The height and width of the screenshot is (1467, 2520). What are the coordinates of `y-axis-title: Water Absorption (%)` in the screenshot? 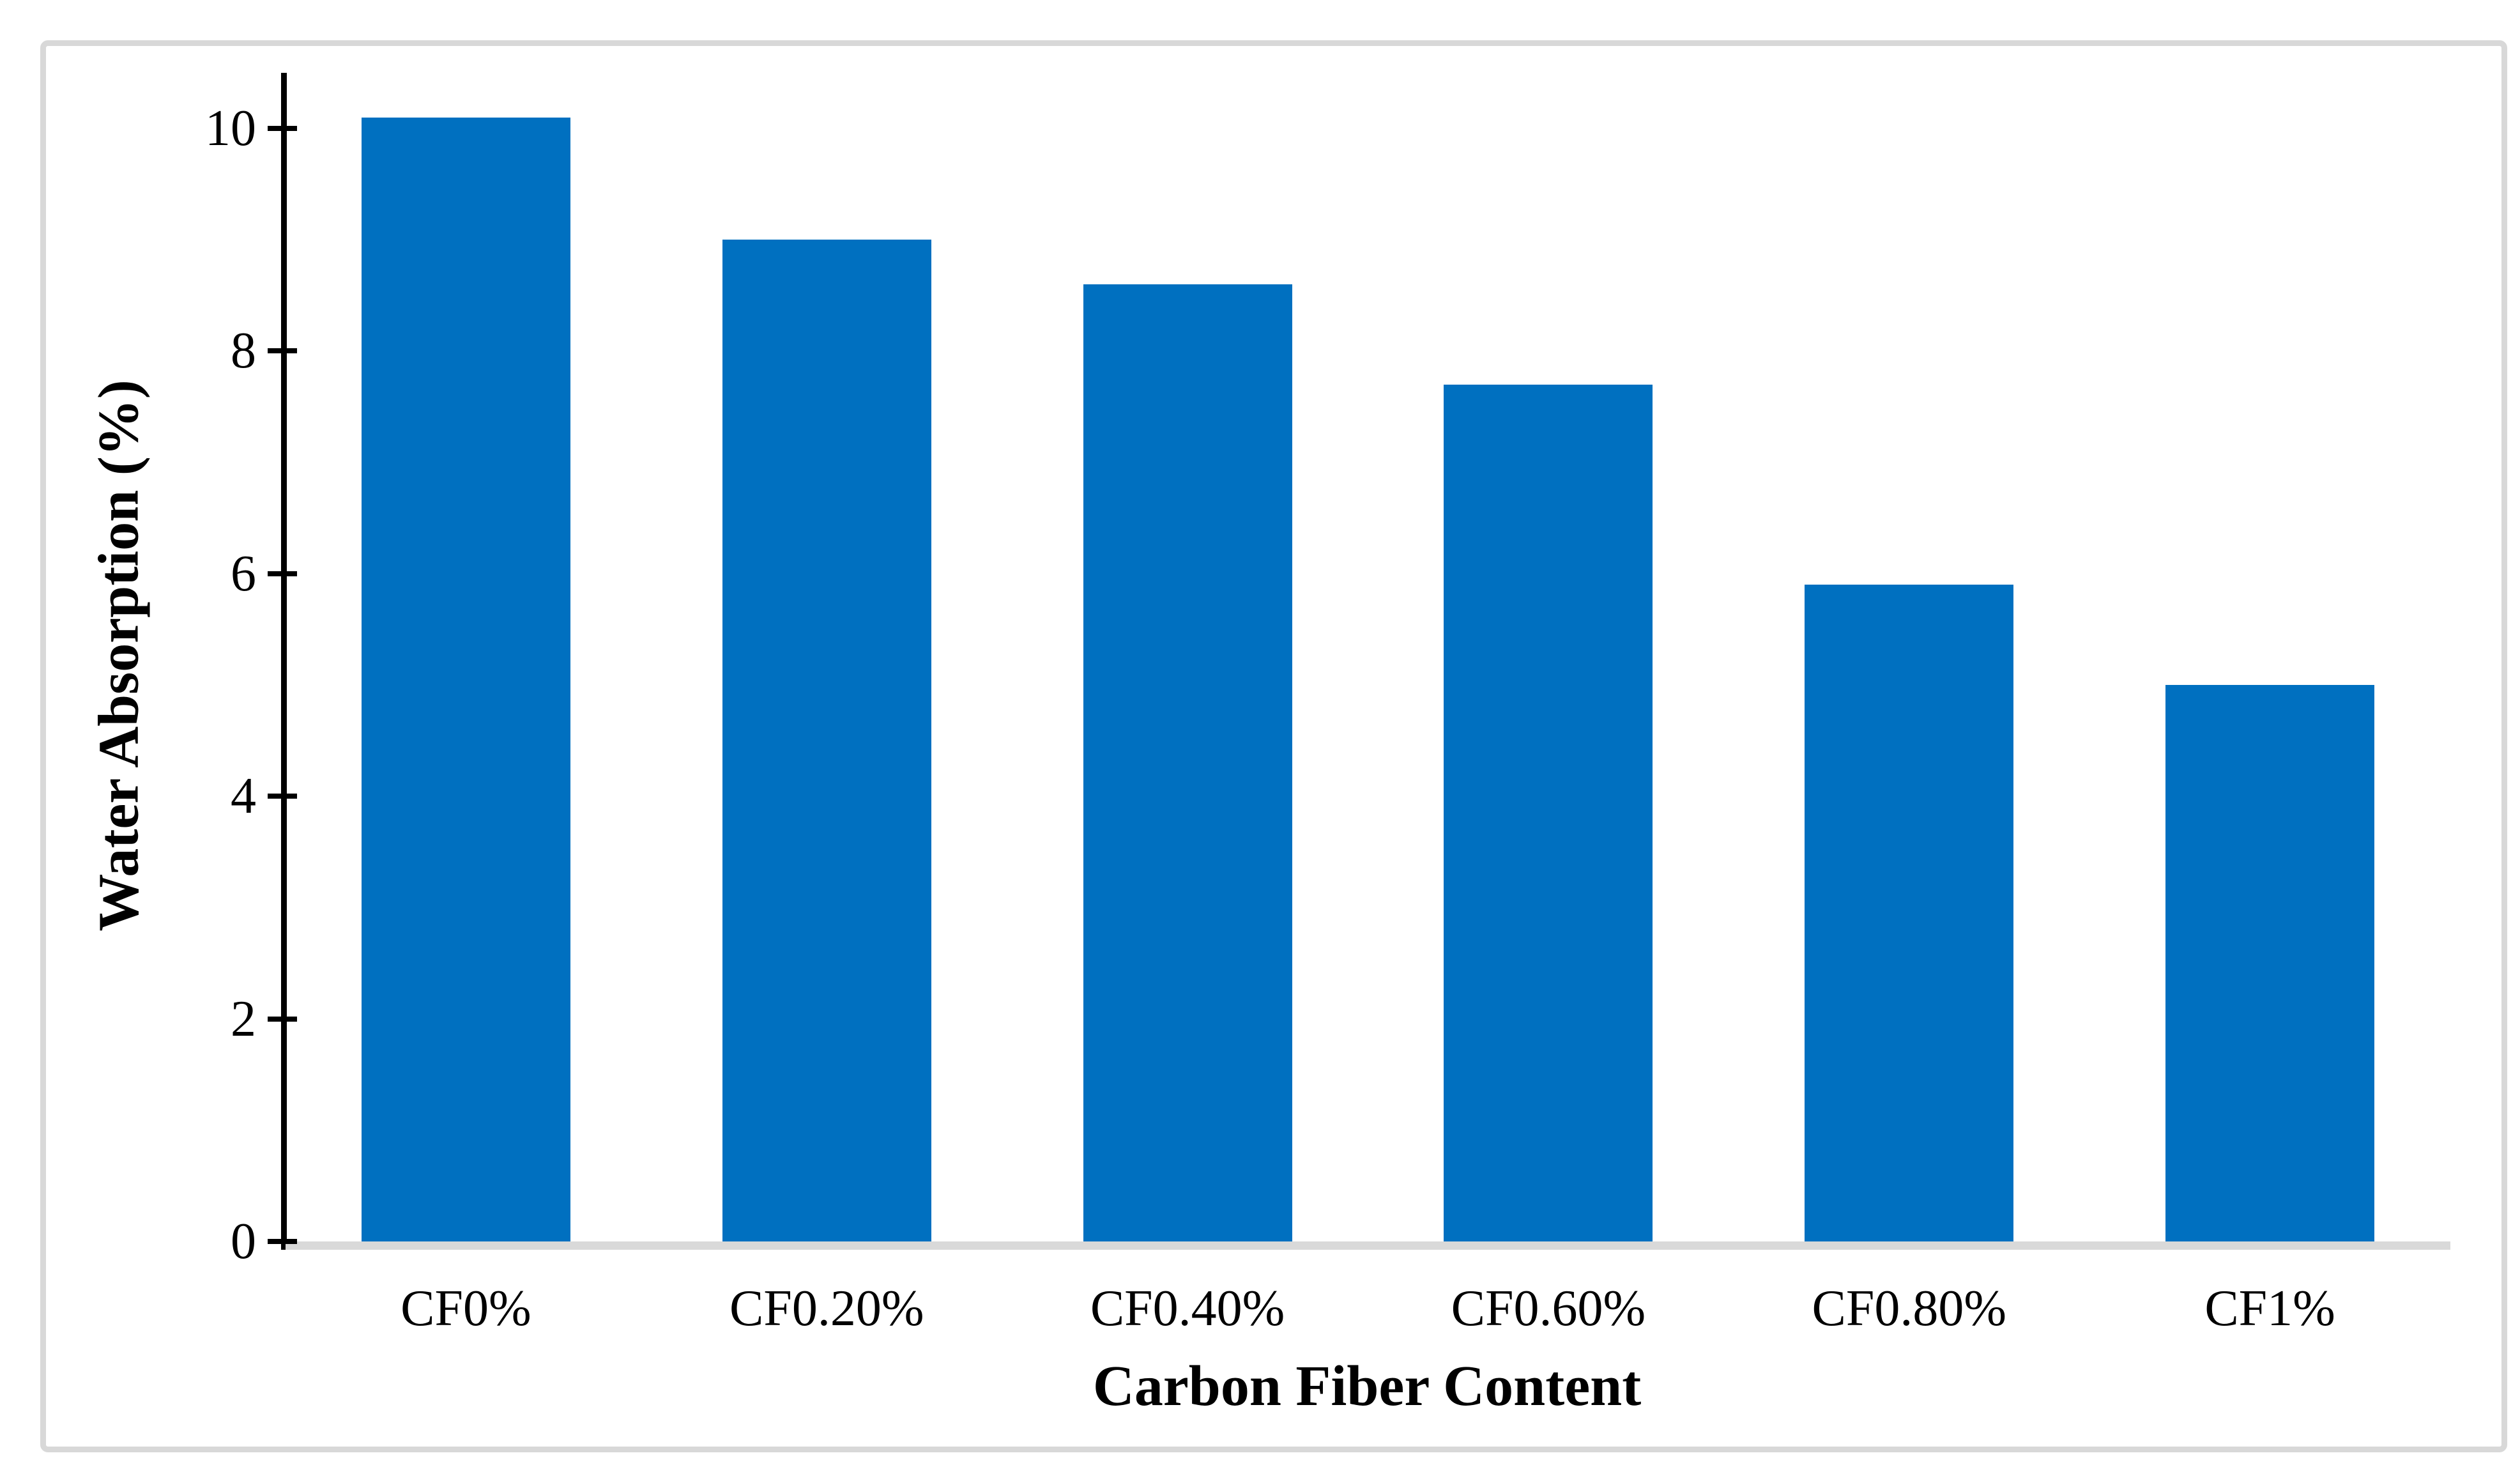 It's located at (119, 656).